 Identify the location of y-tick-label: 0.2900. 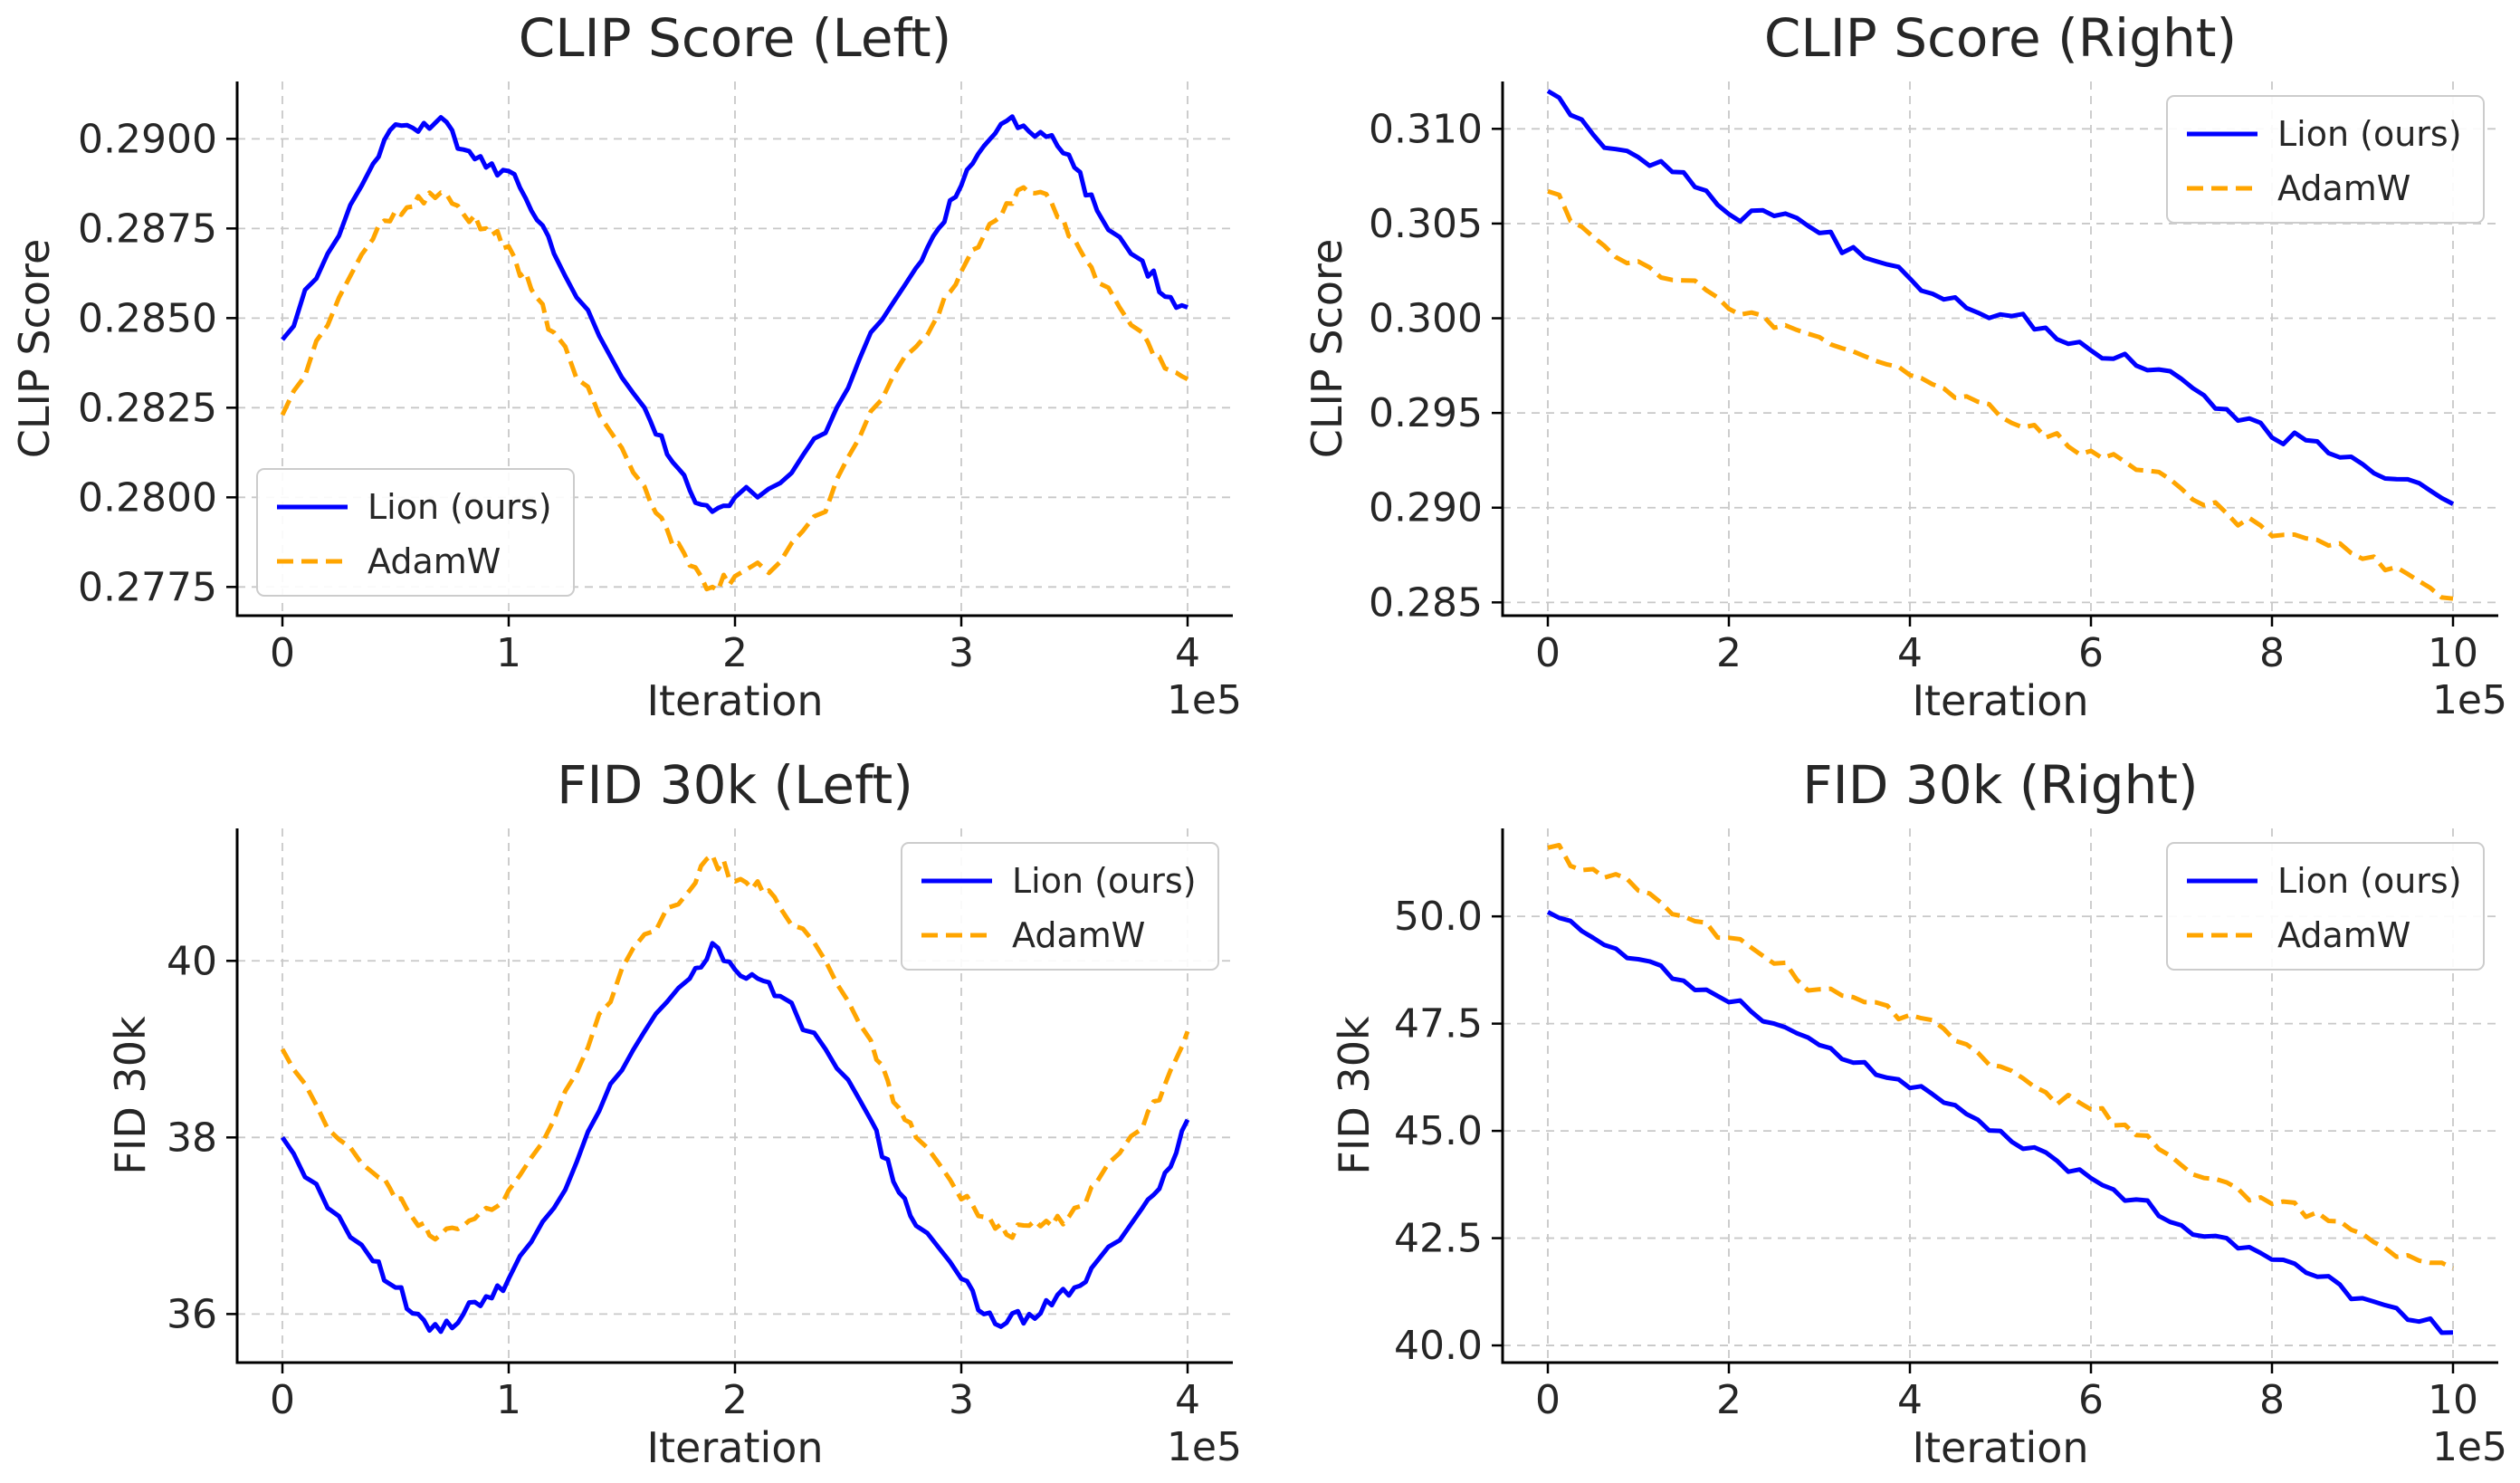
(147, 139).